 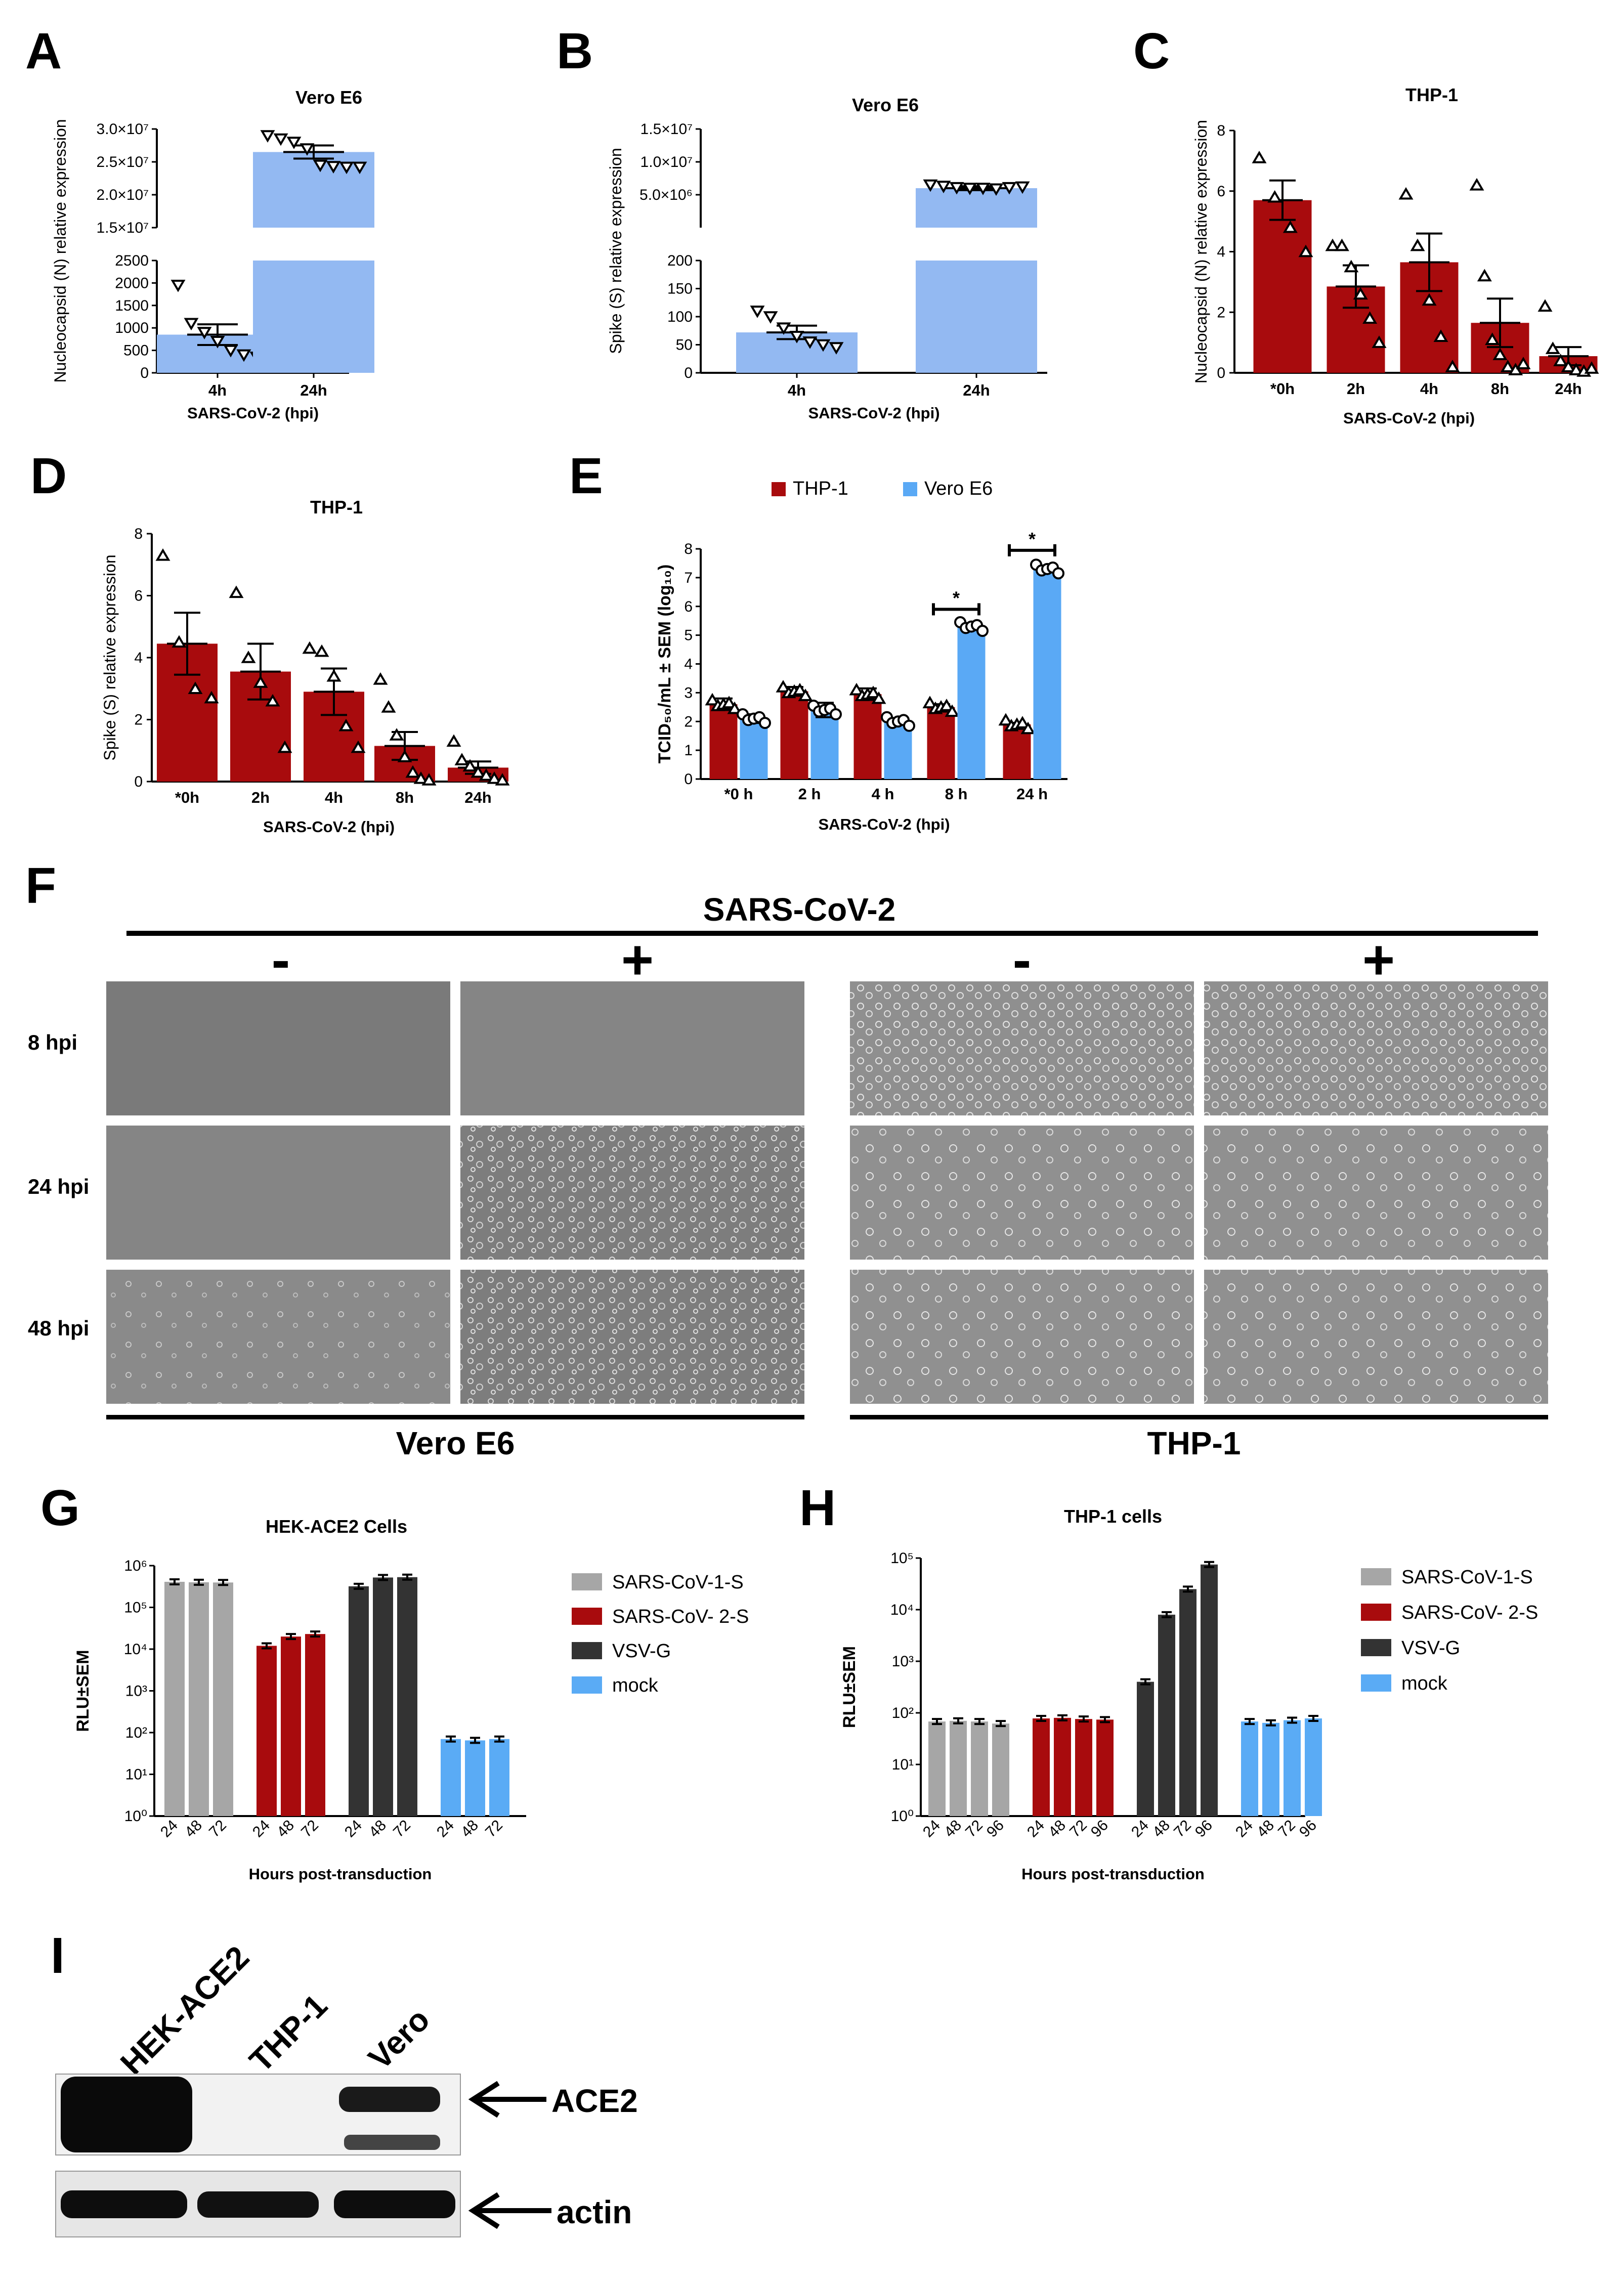 What do you see at coordinates (132, 328) in the screenshot?
I see `y-tick-label: 1000` at bounding box center [132, 328].